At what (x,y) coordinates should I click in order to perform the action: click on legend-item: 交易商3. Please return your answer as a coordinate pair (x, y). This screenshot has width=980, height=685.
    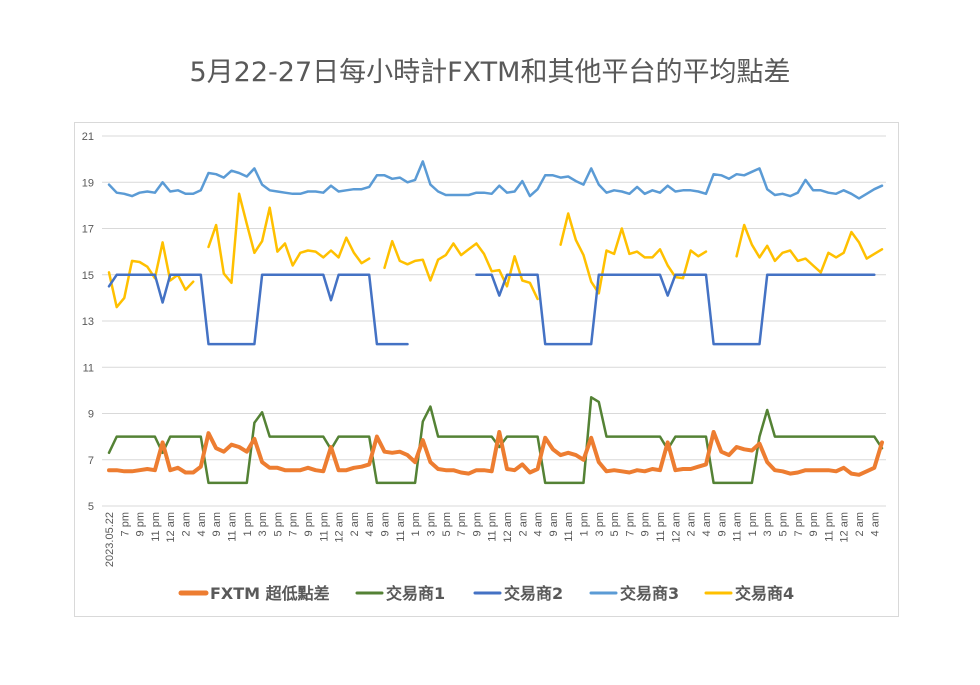
    Looking at the image, I should click on (634, 593).